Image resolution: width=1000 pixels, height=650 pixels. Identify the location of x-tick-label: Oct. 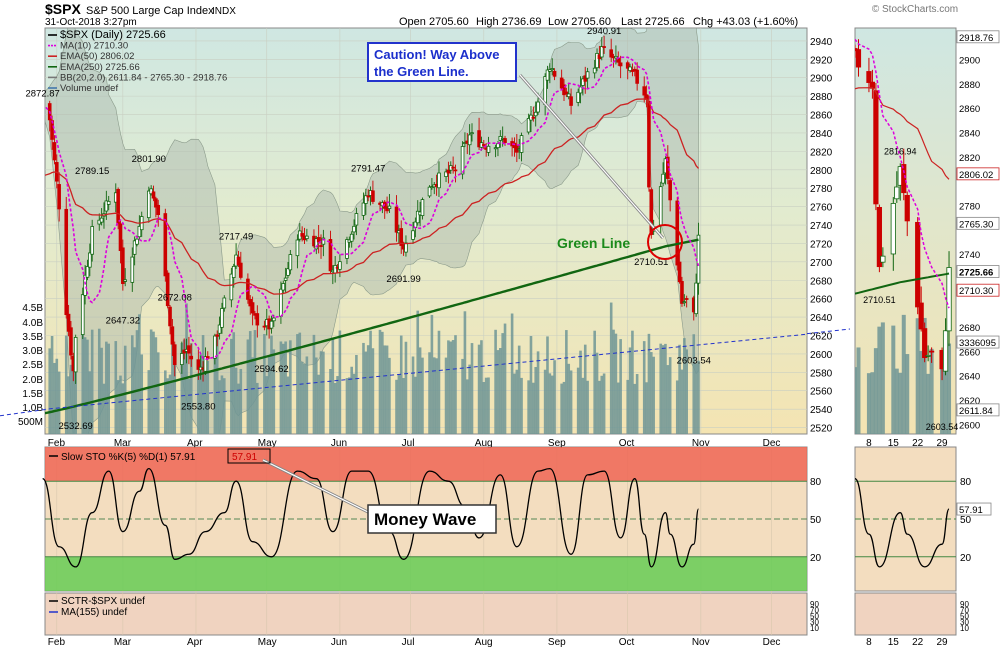
(627, 642).